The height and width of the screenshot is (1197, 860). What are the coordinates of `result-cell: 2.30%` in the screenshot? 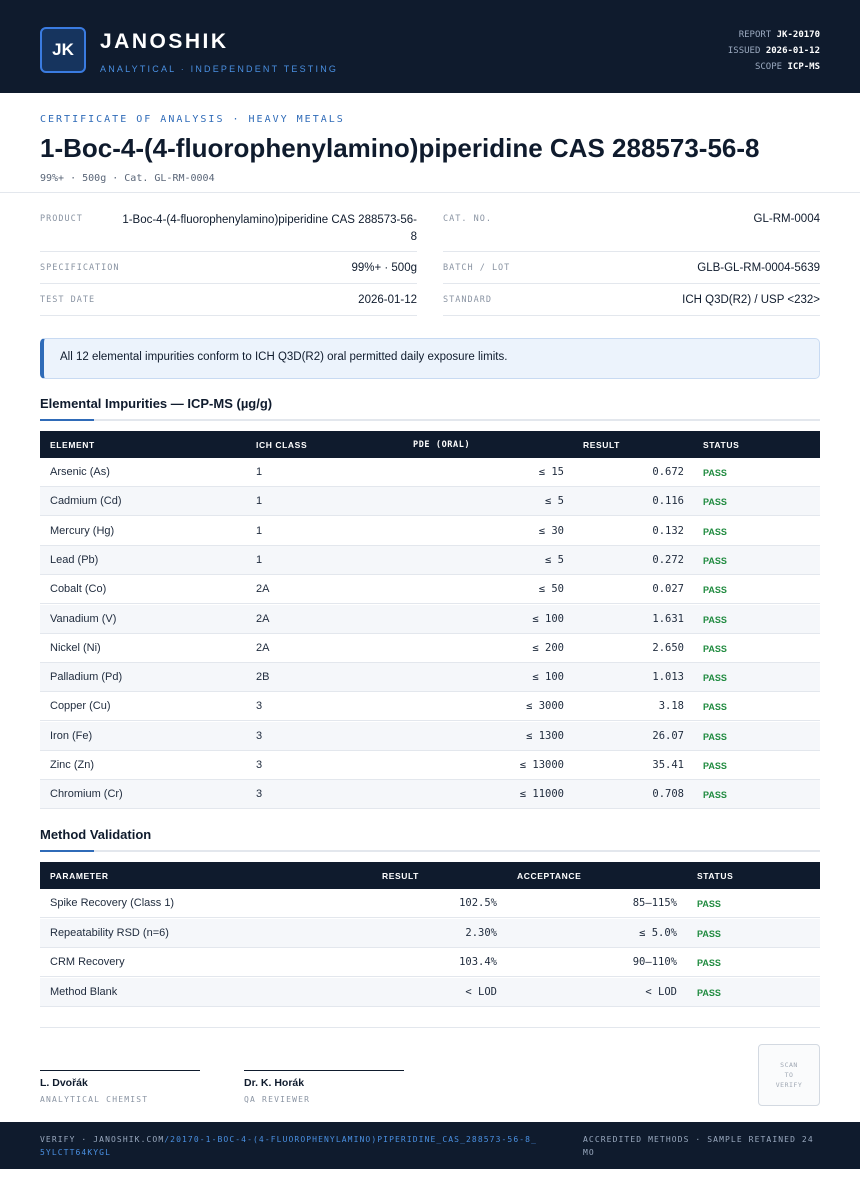 It's located at (481, 932).